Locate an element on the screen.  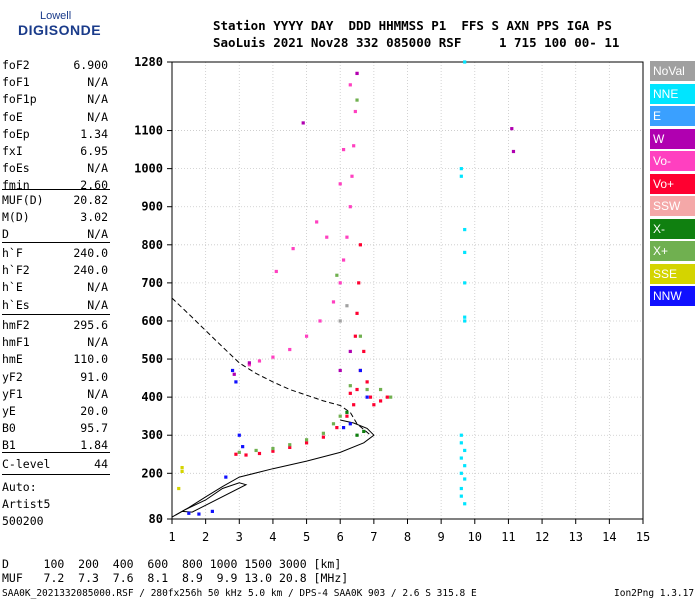
x-tick-label: 3 is located at coordinates (239, 537).